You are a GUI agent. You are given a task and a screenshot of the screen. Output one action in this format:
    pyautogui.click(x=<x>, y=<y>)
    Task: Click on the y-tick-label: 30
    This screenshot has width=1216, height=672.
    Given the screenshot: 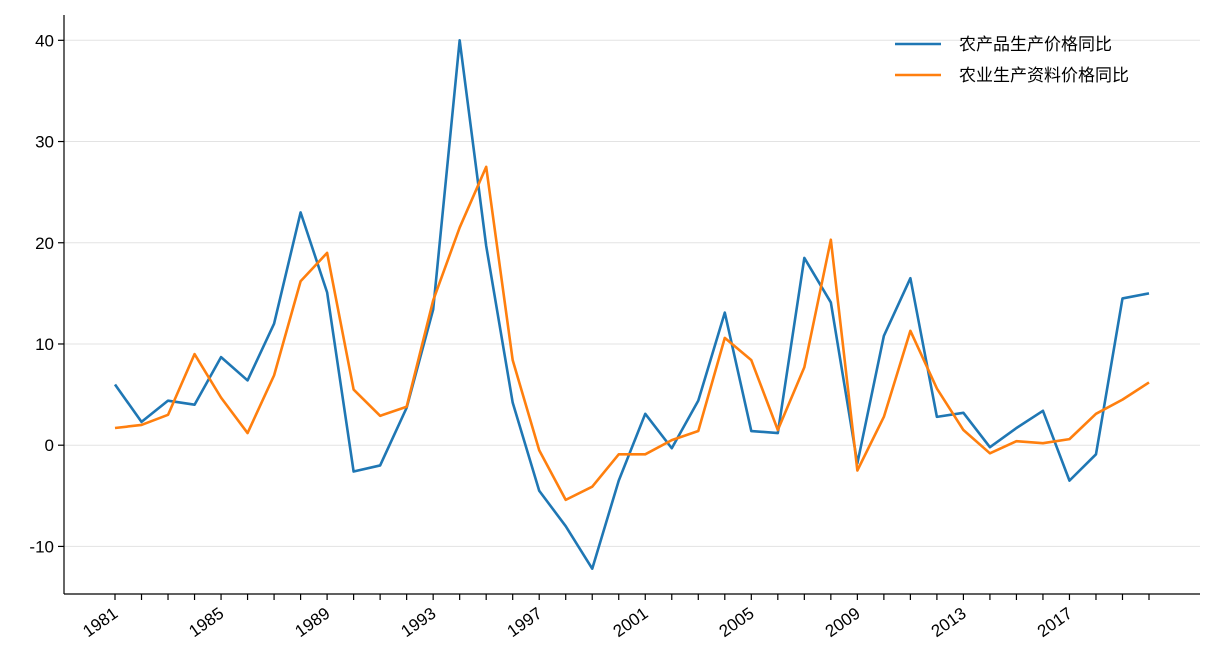 What is the action you would take?
    pyautogui.click(x=44, y=142)
    